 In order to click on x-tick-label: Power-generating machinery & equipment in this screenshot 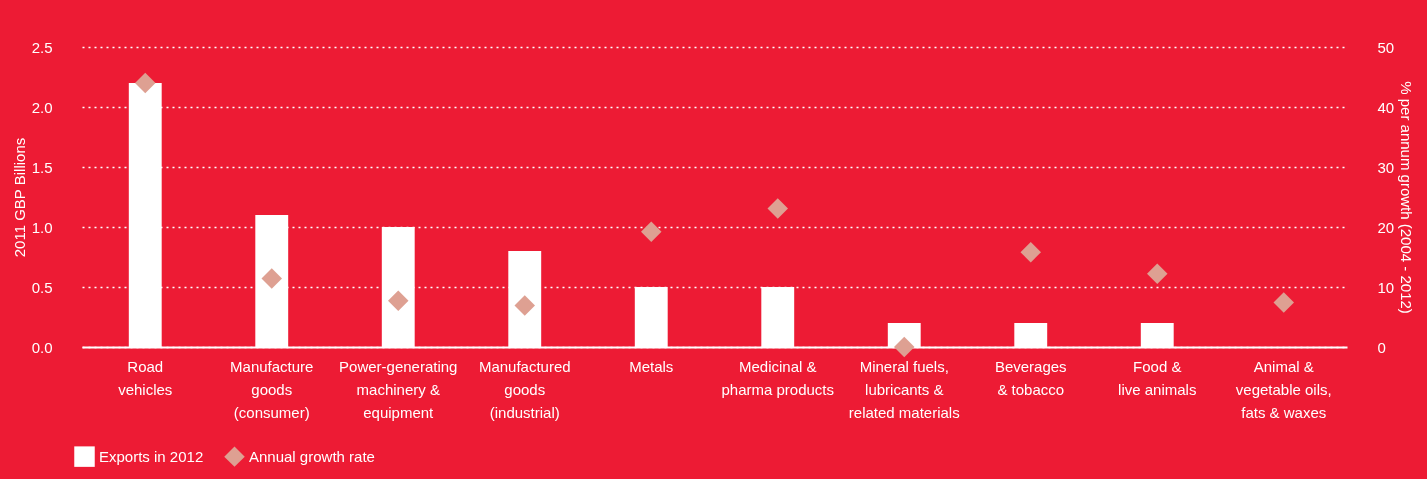, I will do `click(398, 389)`.